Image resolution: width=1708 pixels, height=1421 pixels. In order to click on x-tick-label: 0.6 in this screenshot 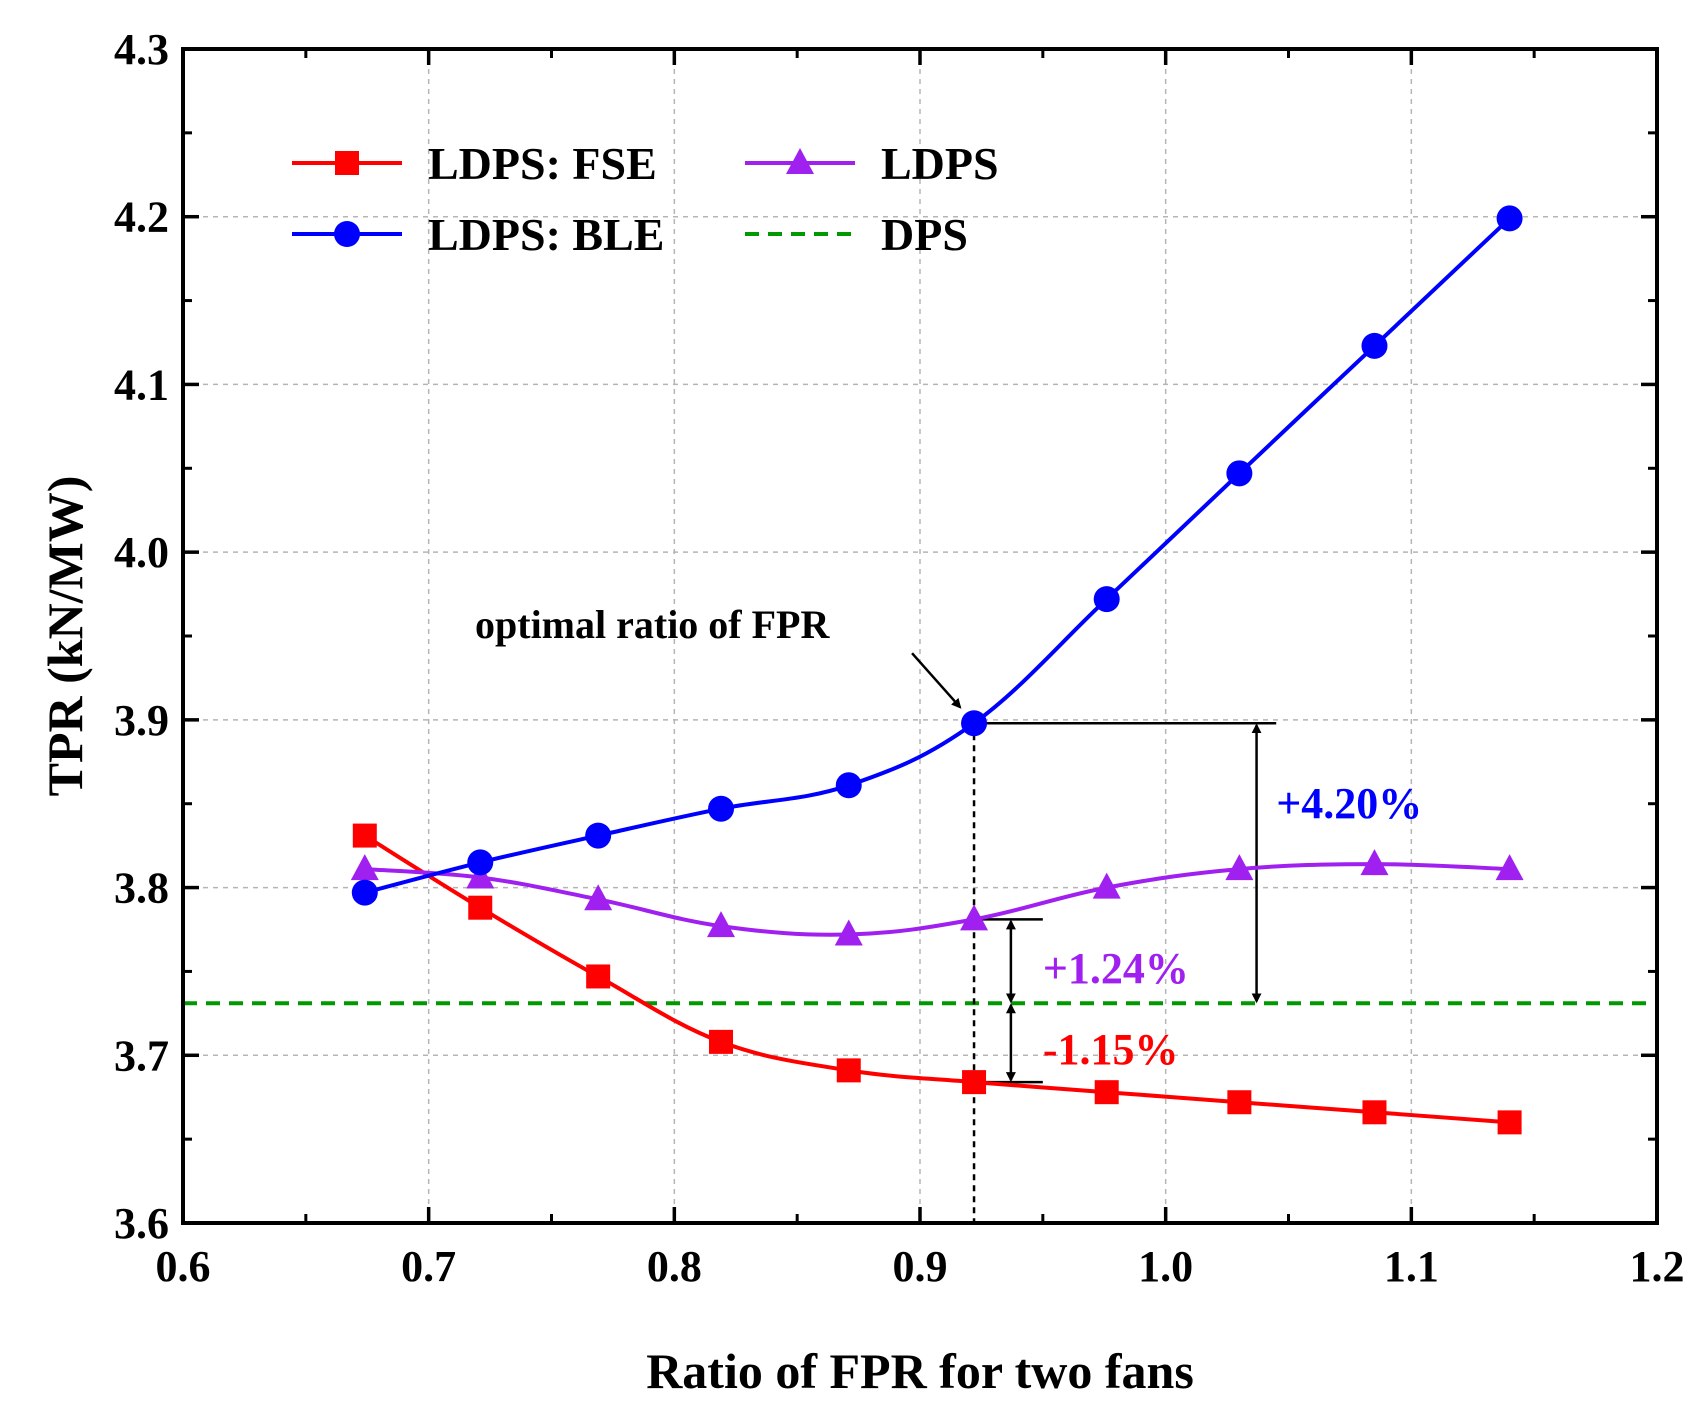, I will do `click(183, 1266)`.